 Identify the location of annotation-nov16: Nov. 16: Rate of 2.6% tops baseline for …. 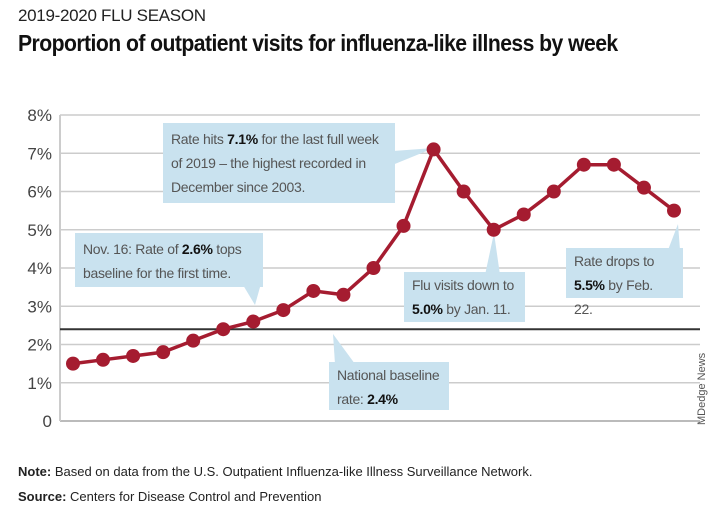
(169, 260).